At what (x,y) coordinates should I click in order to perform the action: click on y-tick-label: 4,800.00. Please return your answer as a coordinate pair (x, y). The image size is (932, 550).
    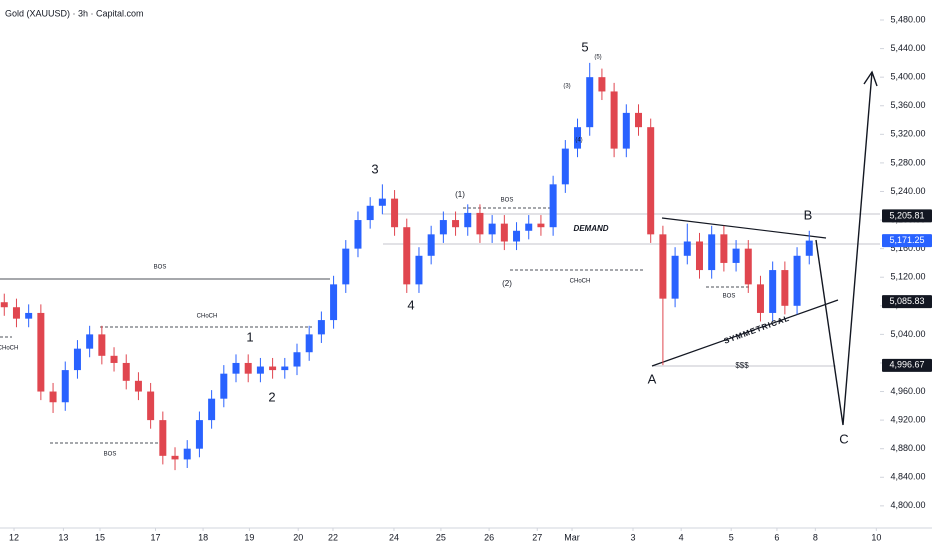
    Looking at the image, I should click on (907, 505).